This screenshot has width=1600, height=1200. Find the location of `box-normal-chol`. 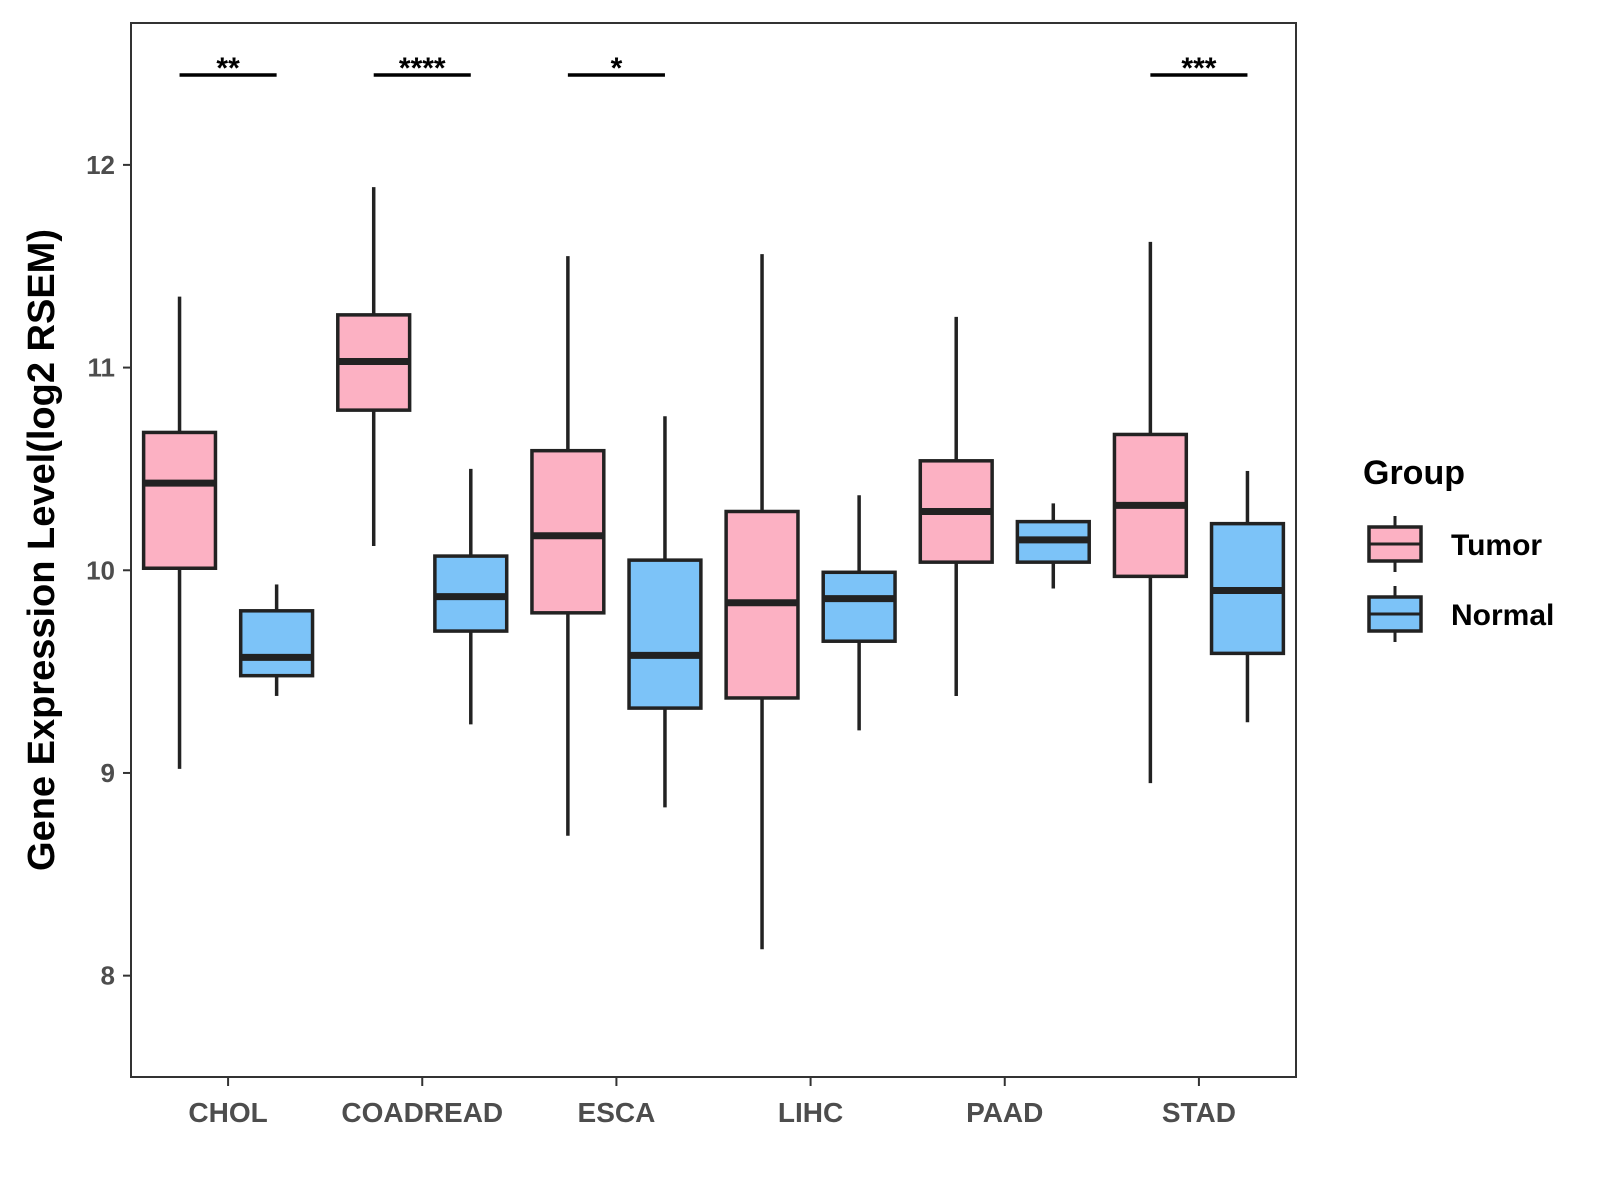

box-normal-chol is located at coordinates (276, 640).